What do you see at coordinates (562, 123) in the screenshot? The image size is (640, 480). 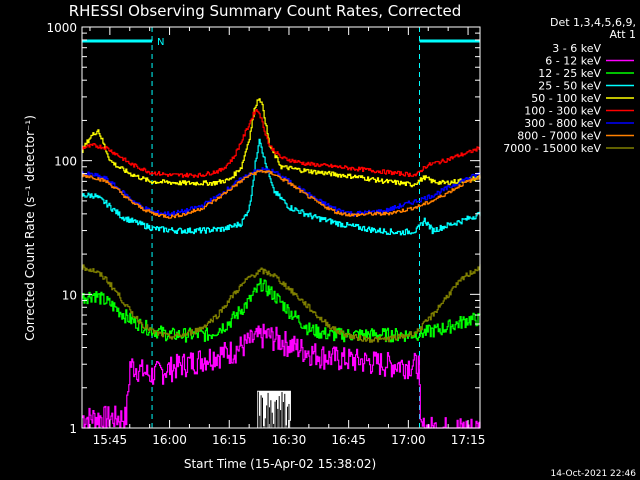 I see `legend-label-6: 300 - 800 keV` at bounding box center [562, 123].